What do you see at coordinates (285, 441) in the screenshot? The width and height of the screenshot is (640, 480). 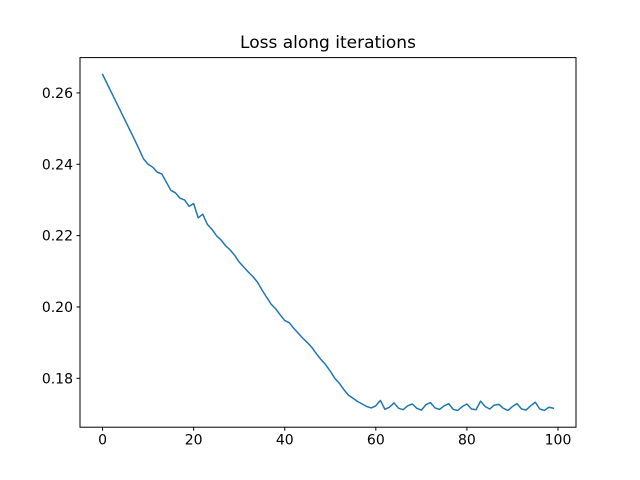 I see `x-tick-label: 40` at bounding box center [285, 441].